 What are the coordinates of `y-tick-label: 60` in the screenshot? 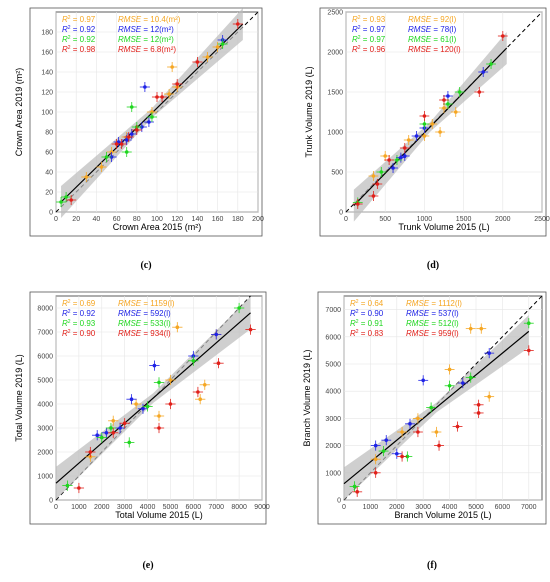 It's located at (49, 153).